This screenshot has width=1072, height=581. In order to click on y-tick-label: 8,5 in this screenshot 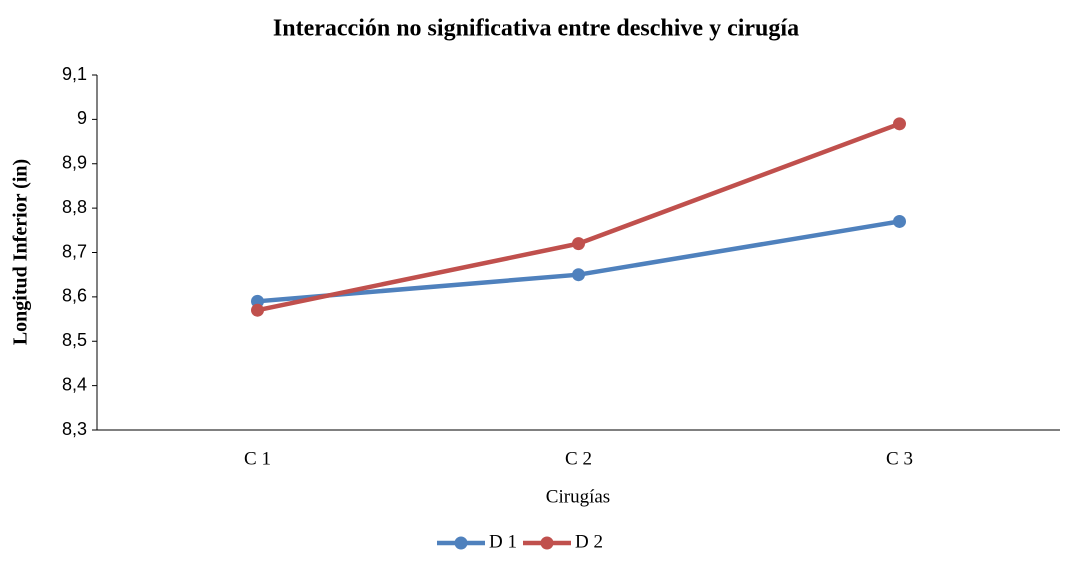, I will do `click(74, 340)`.